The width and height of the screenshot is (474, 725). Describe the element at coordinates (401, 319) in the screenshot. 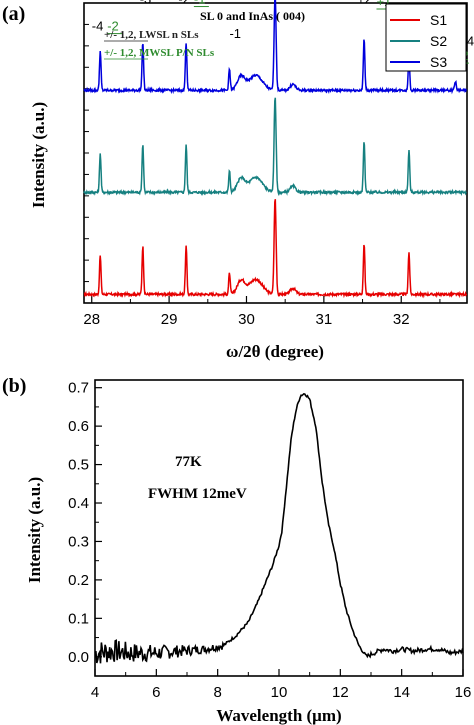

I see `x-tick-label: 32` at that location.